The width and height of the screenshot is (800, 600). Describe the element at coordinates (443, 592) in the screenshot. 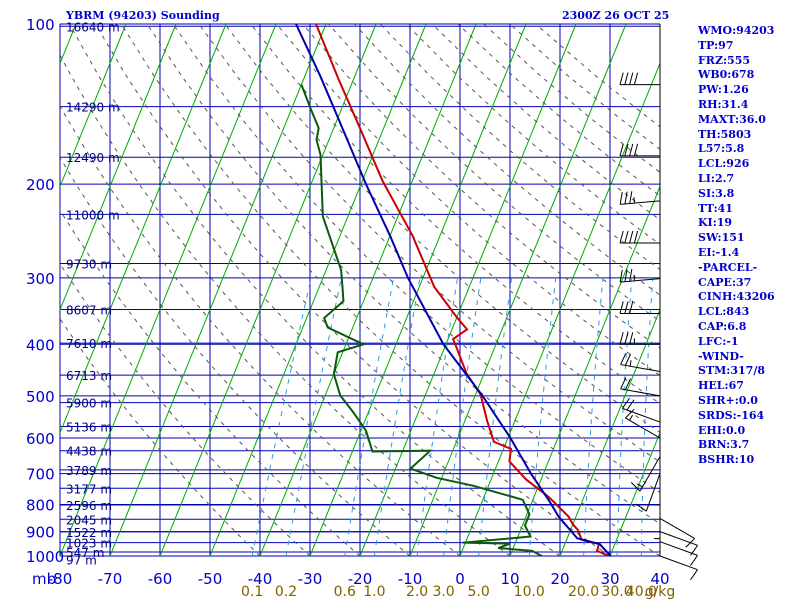

I see `mixing-ratio-label: 3.0` at that location.